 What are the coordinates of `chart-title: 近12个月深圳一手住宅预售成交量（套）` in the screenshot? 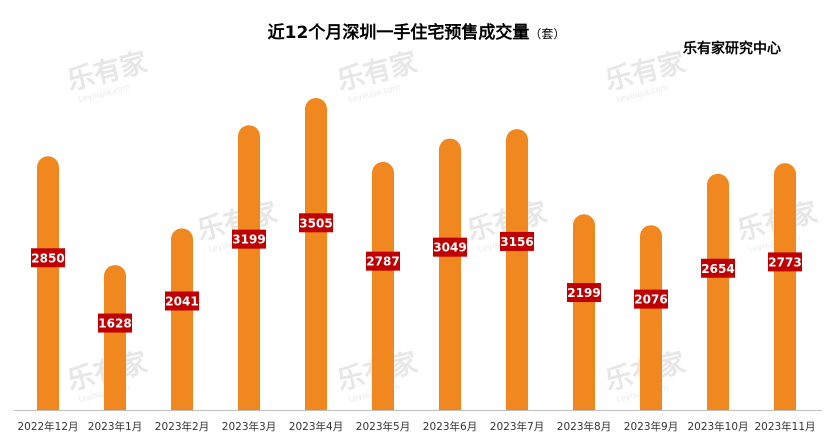 It's located at (416, 30).